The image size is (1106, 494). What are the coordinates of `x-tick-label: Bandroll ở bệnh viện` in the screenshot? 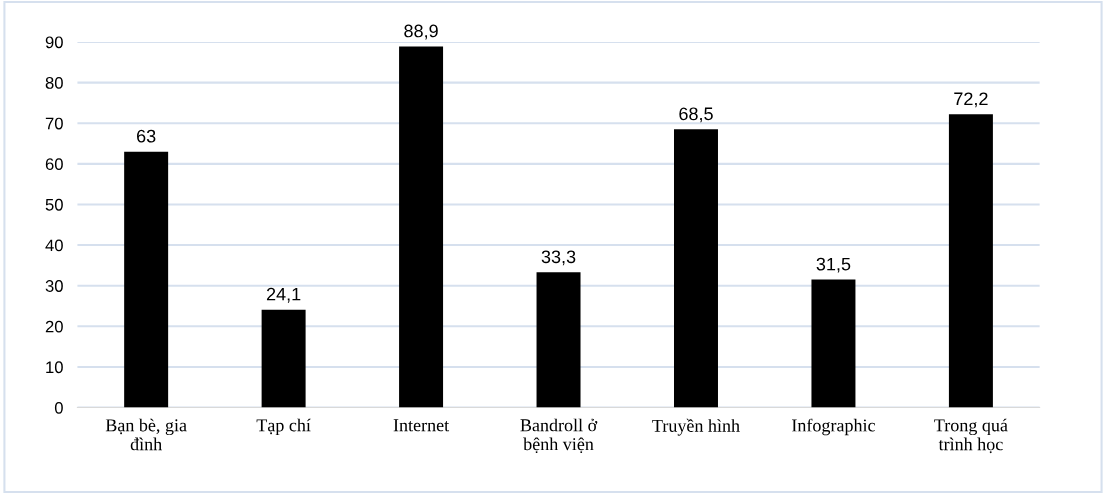 It's located at (559, 436).